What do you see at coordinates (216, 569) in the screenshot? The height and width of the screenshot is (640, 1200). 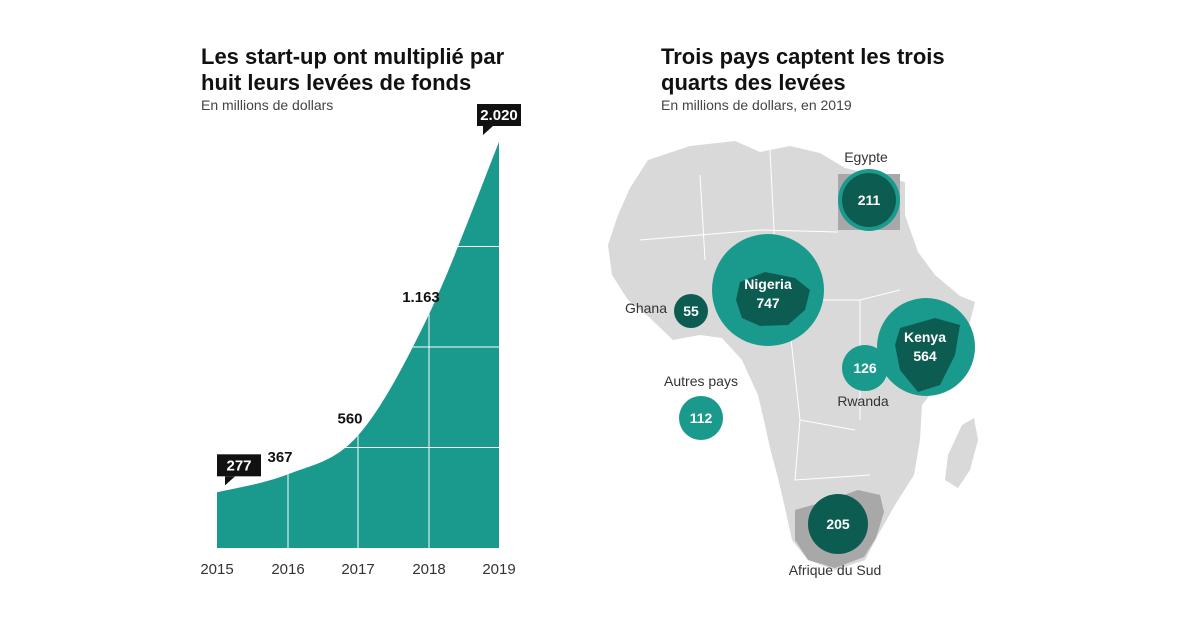 I see `x-tick-label: 2015` at bounding box center [216, 569].